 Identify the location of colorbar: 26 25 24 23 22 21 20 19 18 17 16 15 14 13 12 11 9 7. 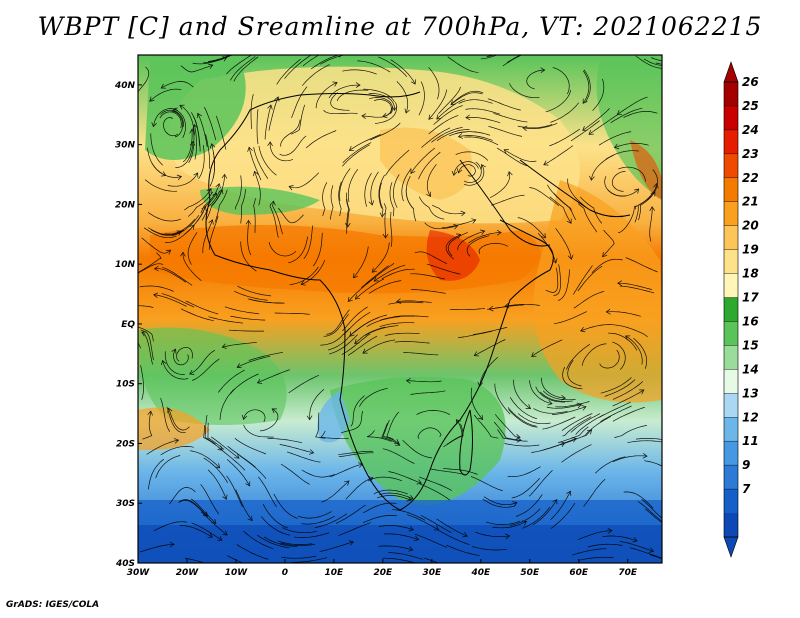
(741, 309).